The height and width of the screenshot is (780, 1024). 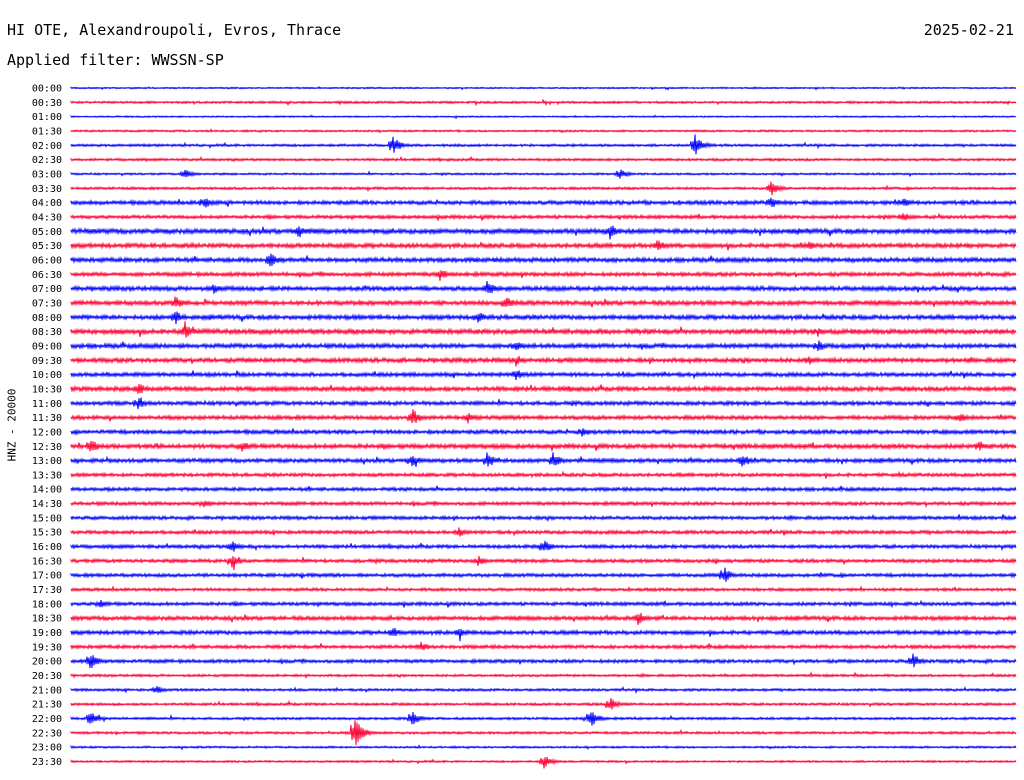 What do you see at coordinates (47, 447) in the screenshot?
I see `time-tick-label: 12:30` at bounding box center [47, 447].